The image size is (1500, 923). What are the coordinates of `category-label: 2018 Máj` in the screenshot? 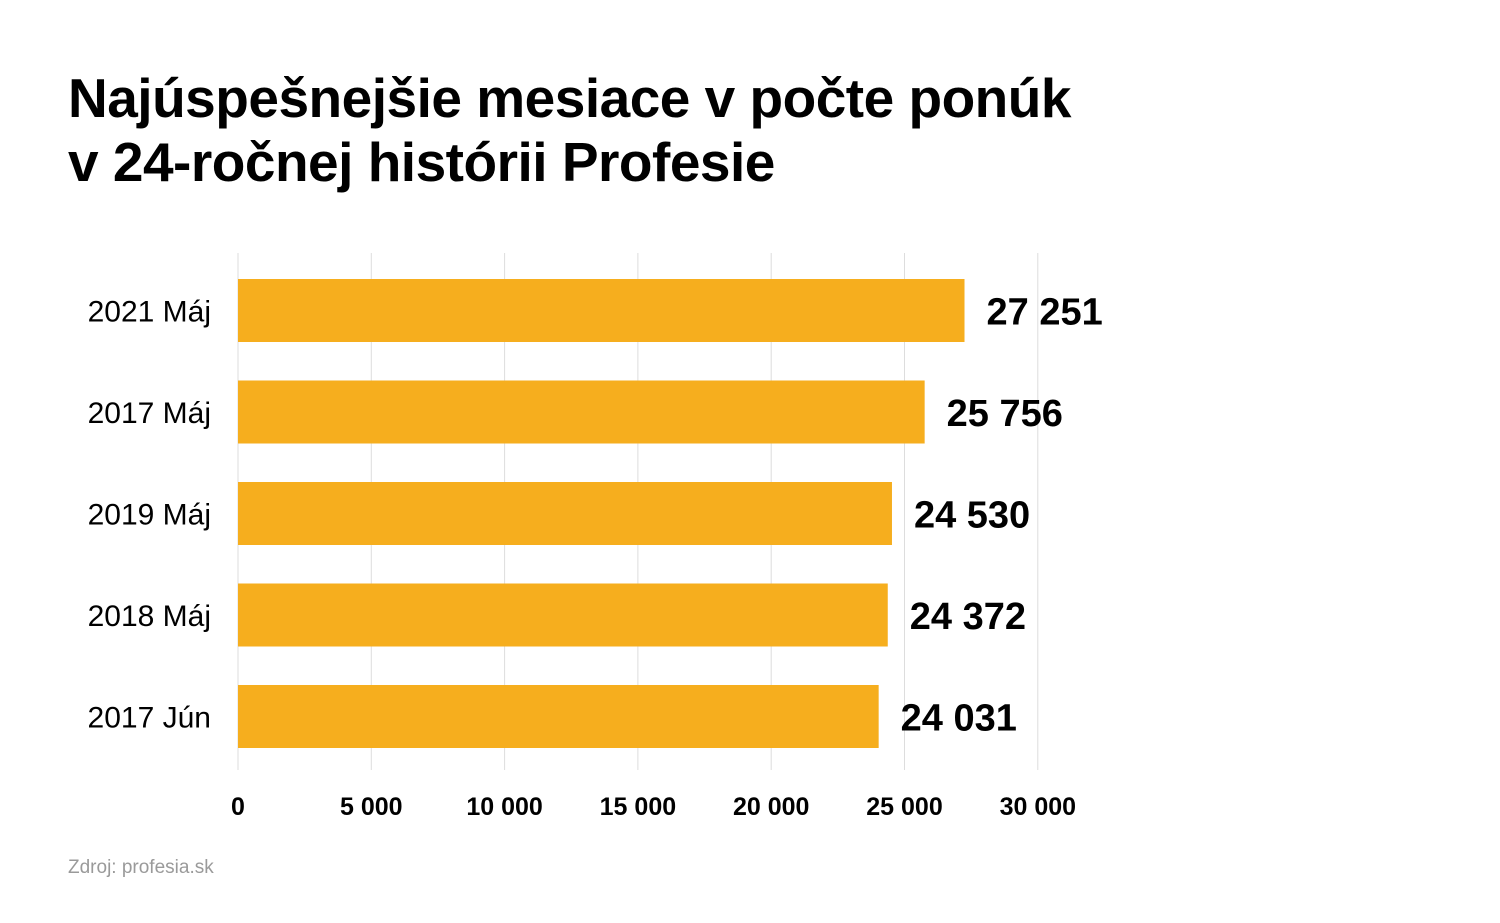 It's located at (149, 616).